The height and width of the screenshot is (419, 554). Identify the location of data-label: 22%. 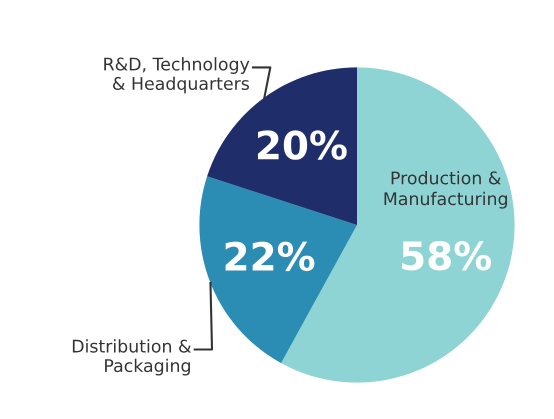
(270, 257).